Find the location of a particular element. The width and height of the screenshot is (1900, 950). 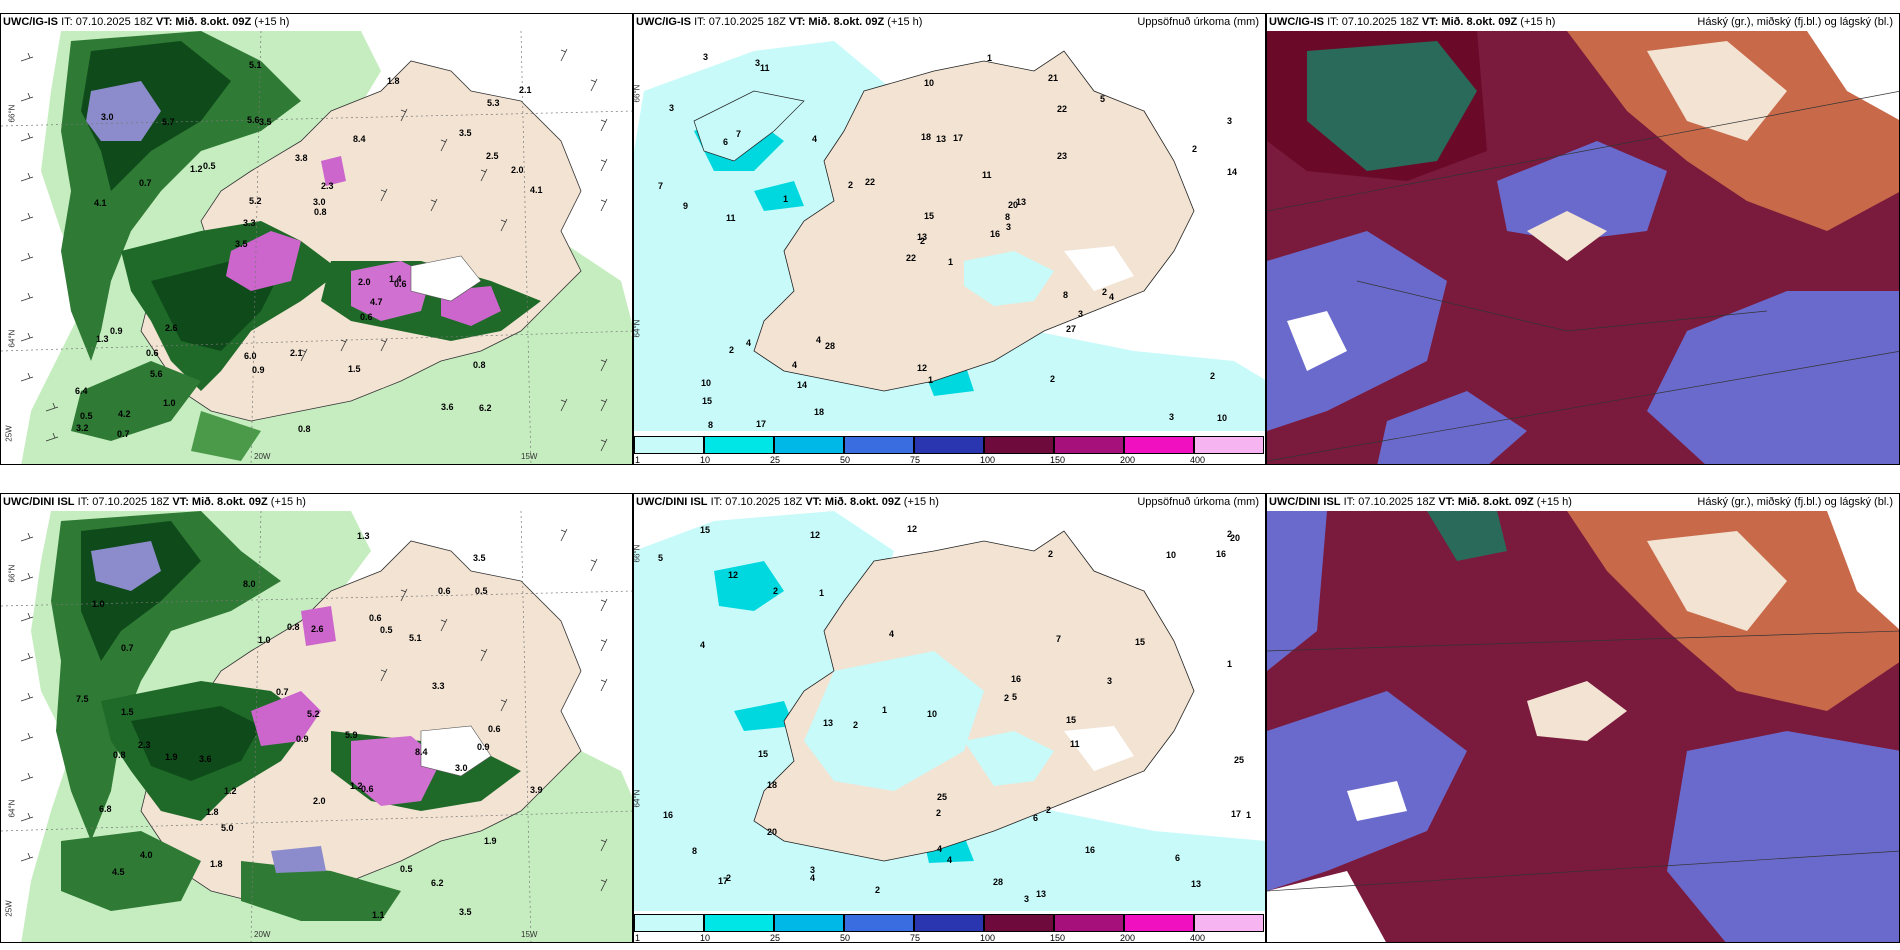

map-value-label: 4.1 is located at coordinates (536, 190).